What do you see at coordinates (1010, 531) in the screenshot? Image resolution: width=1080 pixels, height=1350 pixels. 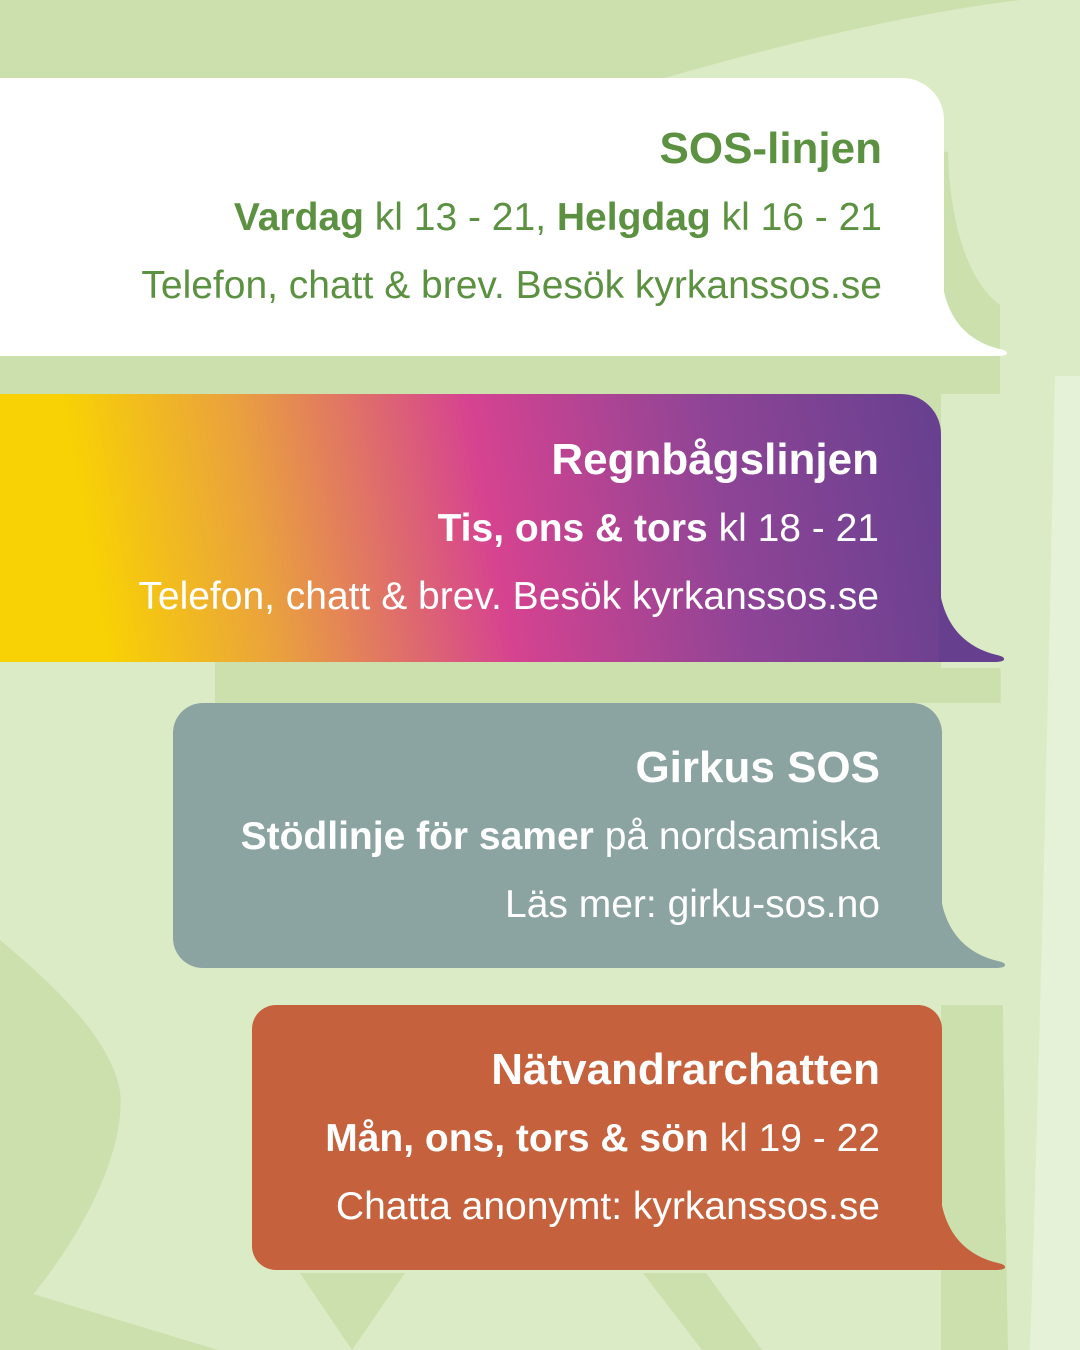 I see `decor-right-band-upper` at bounding box center [1010, 531].